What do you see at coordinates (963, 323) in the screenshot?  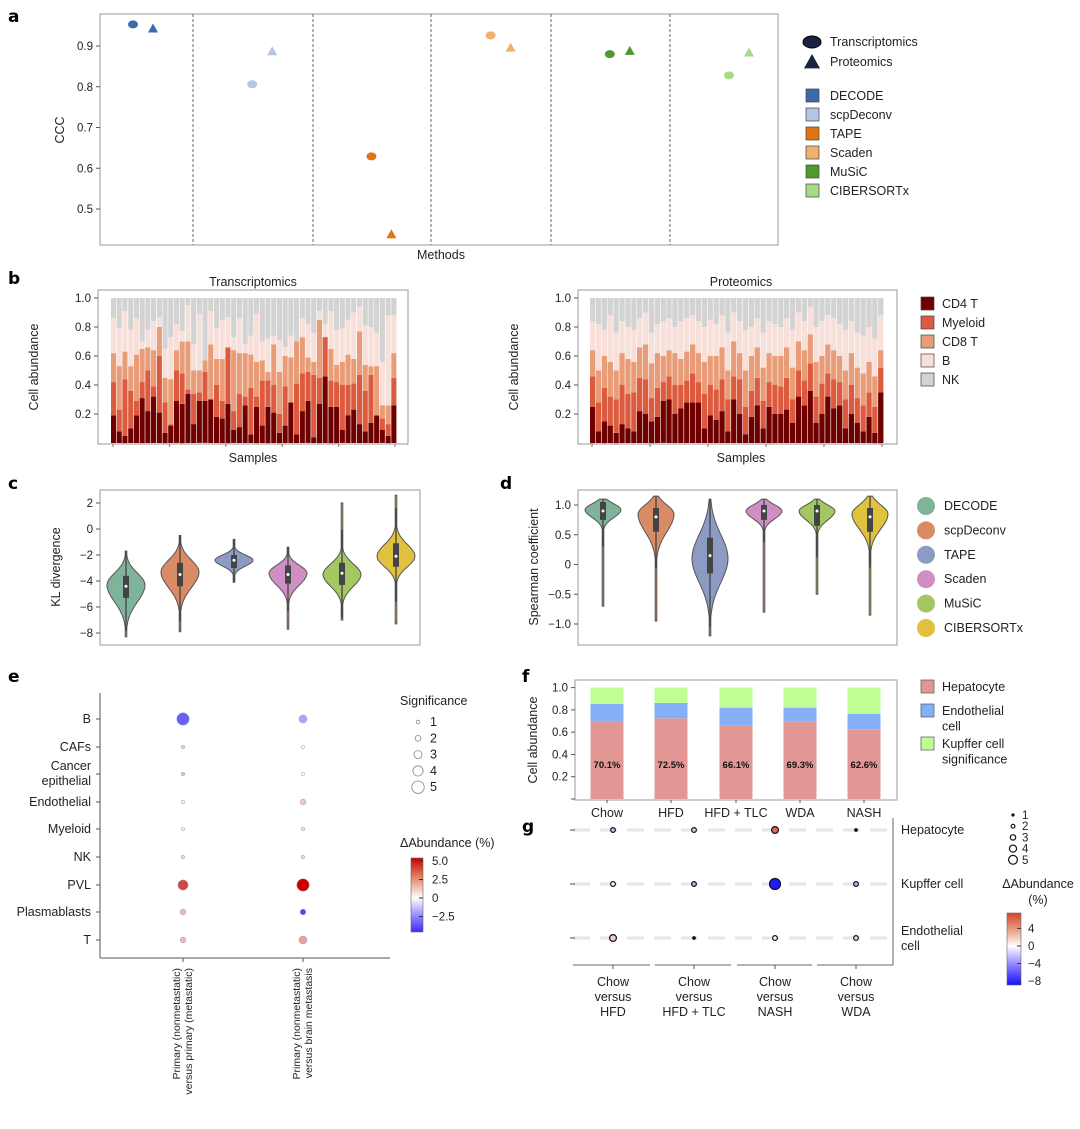 I see `legend-label-Myeloid: Myeloid` at bounding box center [963, 323].